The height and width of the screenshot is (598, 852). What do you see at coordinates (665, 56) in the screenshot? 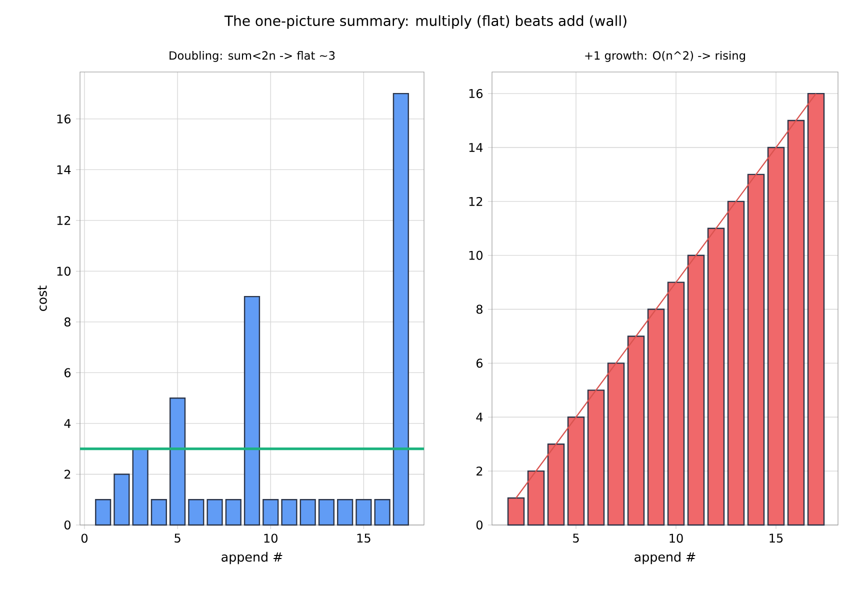
I see `chart-title: +1 growth: O(n^2) -> rising` at bounding box center [665, 56].